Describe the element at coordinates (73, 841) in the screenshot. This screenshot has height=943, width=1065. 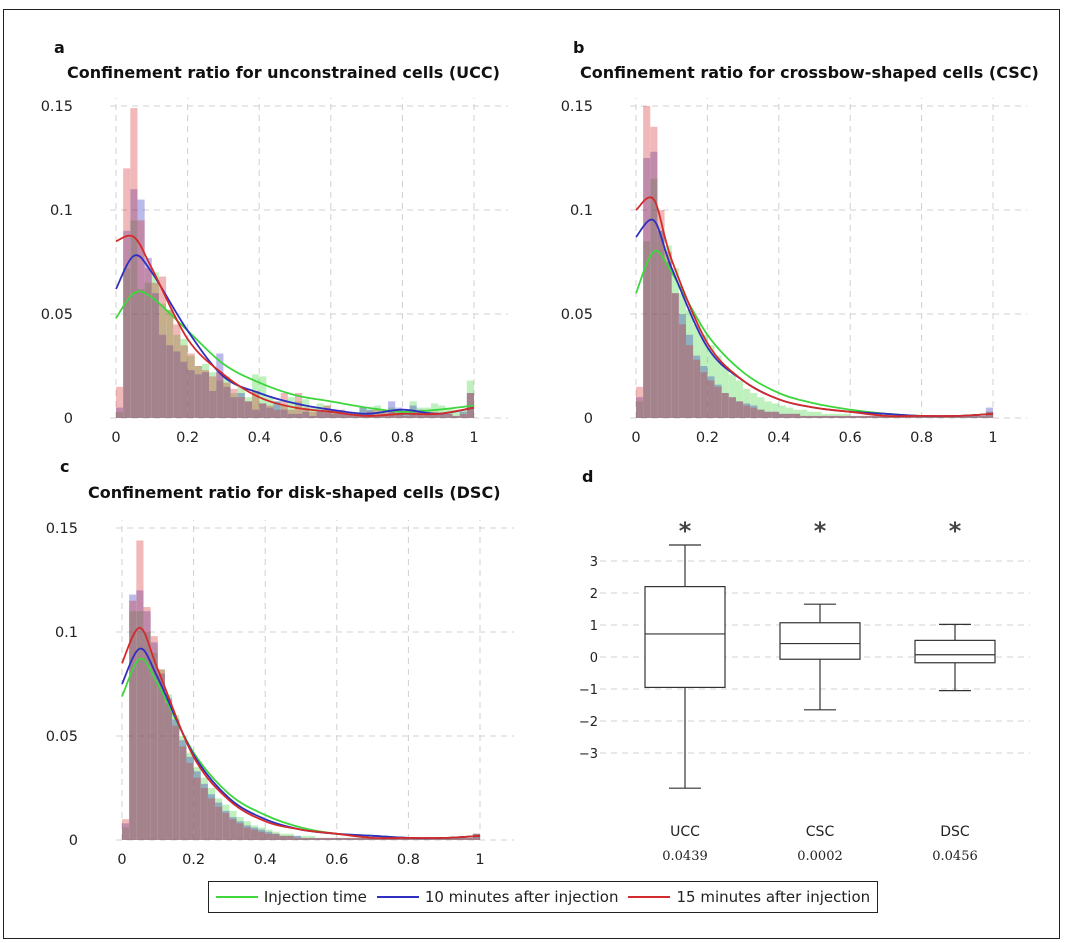
I see `y-tick-label: 0` at that location.